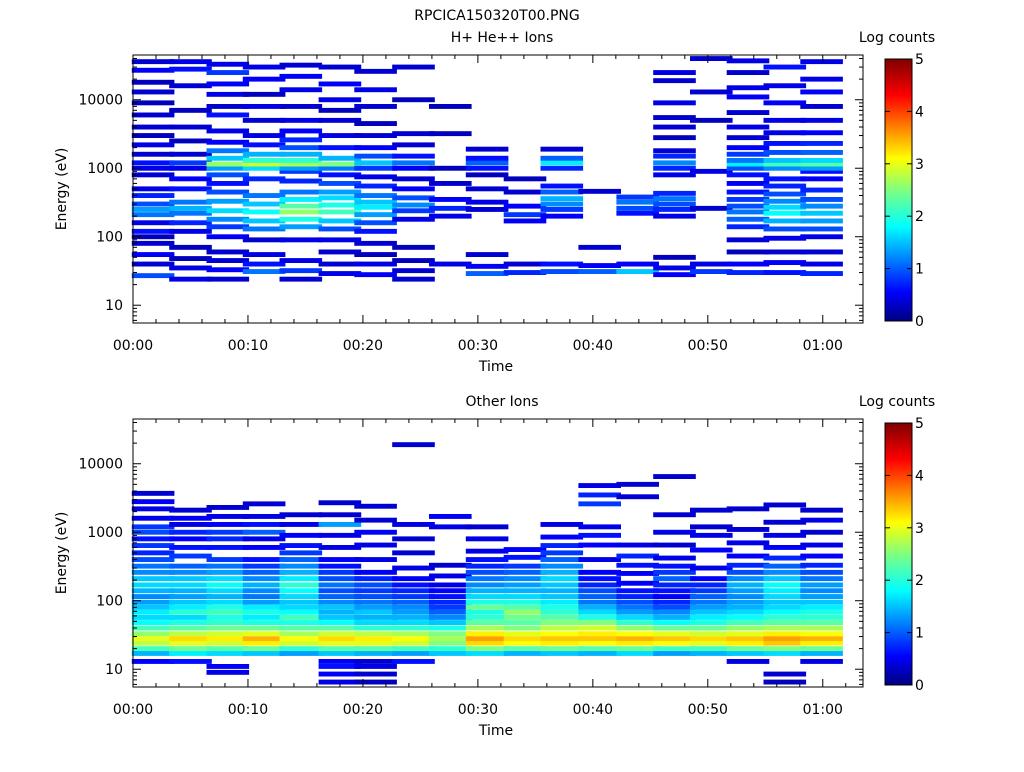 Image resolution: width=1024 pixels, height=772 pixels. What do you see at coordinates (62, 189) in the screenshot?
I see `y-axis-label: Energy (eV)` at bounding box center [62, 189].